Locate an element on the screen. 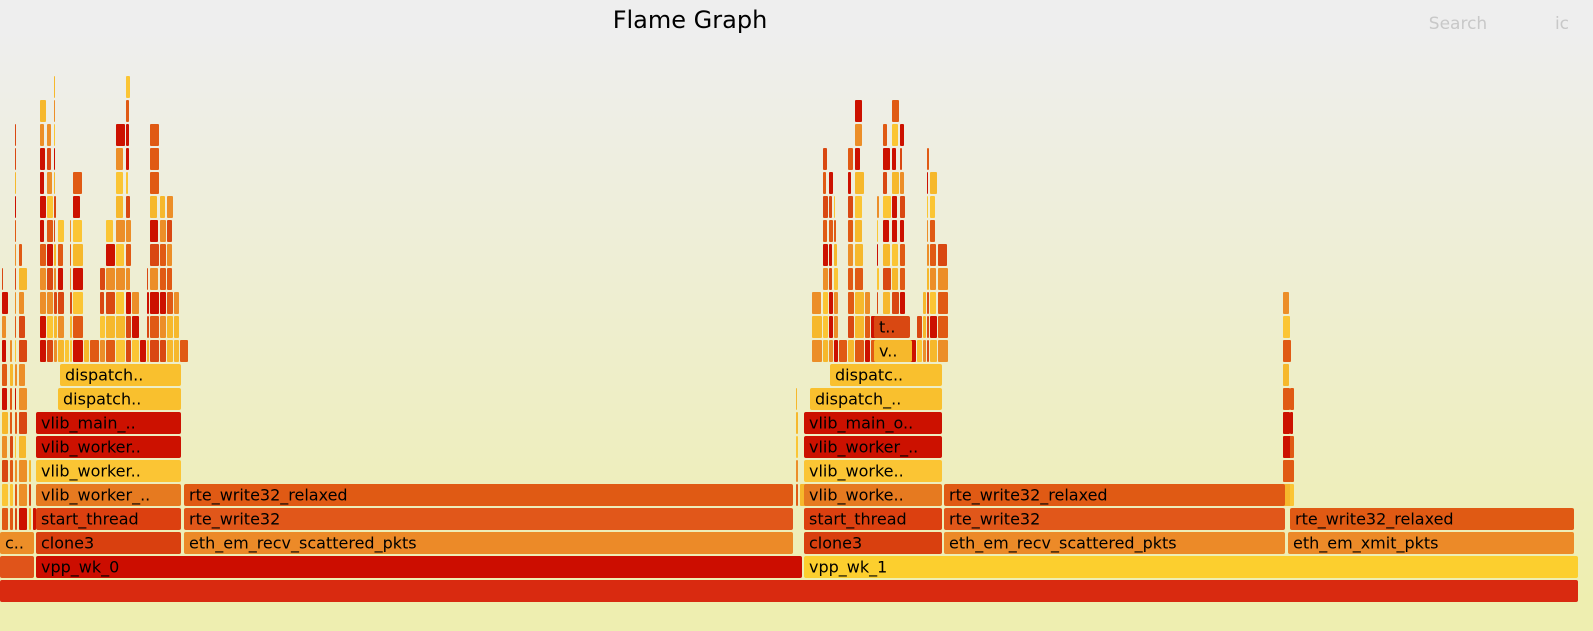  frame: eth_em_recv_scattered_pkts is located at coordinates (488, 543).